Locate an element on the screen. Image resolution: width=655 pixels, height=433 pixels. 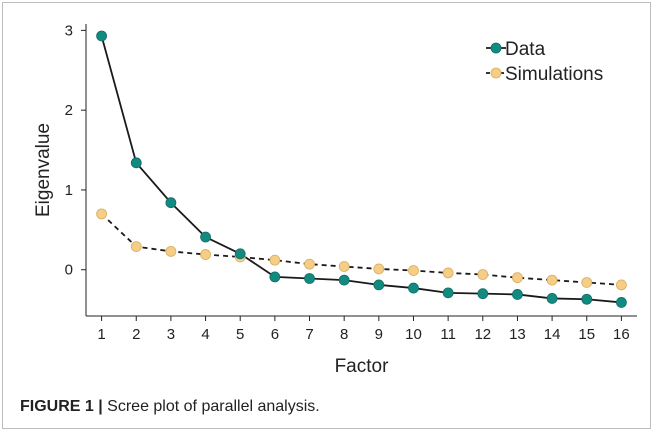
y-axis-title: Eigenvalue is located at coordinates (43, 170).